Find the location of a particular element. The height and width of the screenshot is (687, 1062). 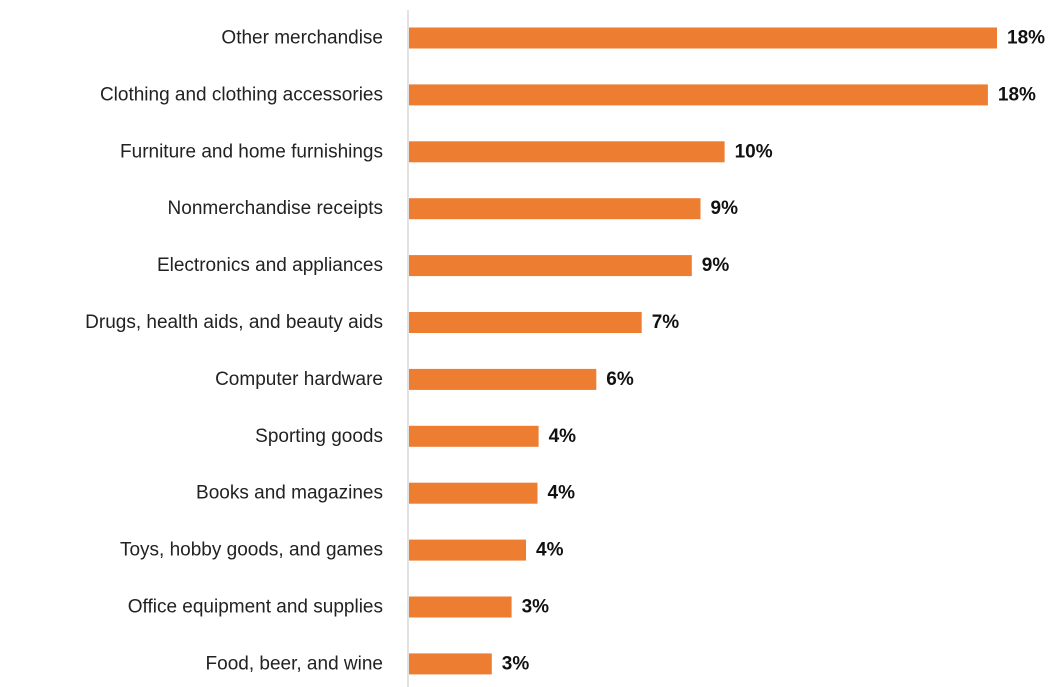

data-label: 10% is located at coordinates (754, 151).